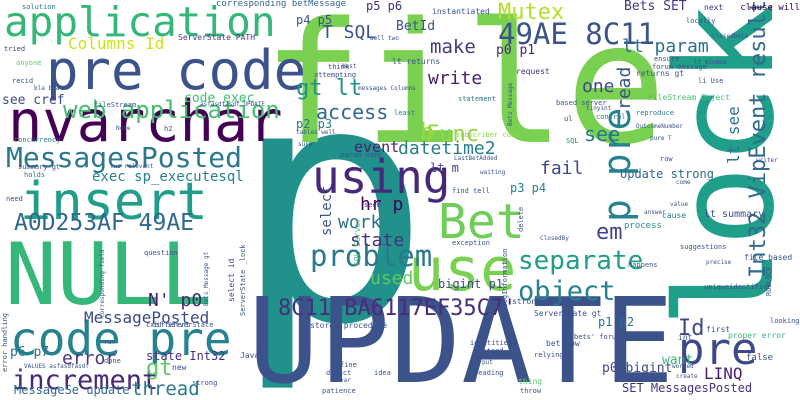  What do you see at coordinates (361, 155) in the screenshot?
I see `word-param-name: param name` at bounding box center [361, 155].